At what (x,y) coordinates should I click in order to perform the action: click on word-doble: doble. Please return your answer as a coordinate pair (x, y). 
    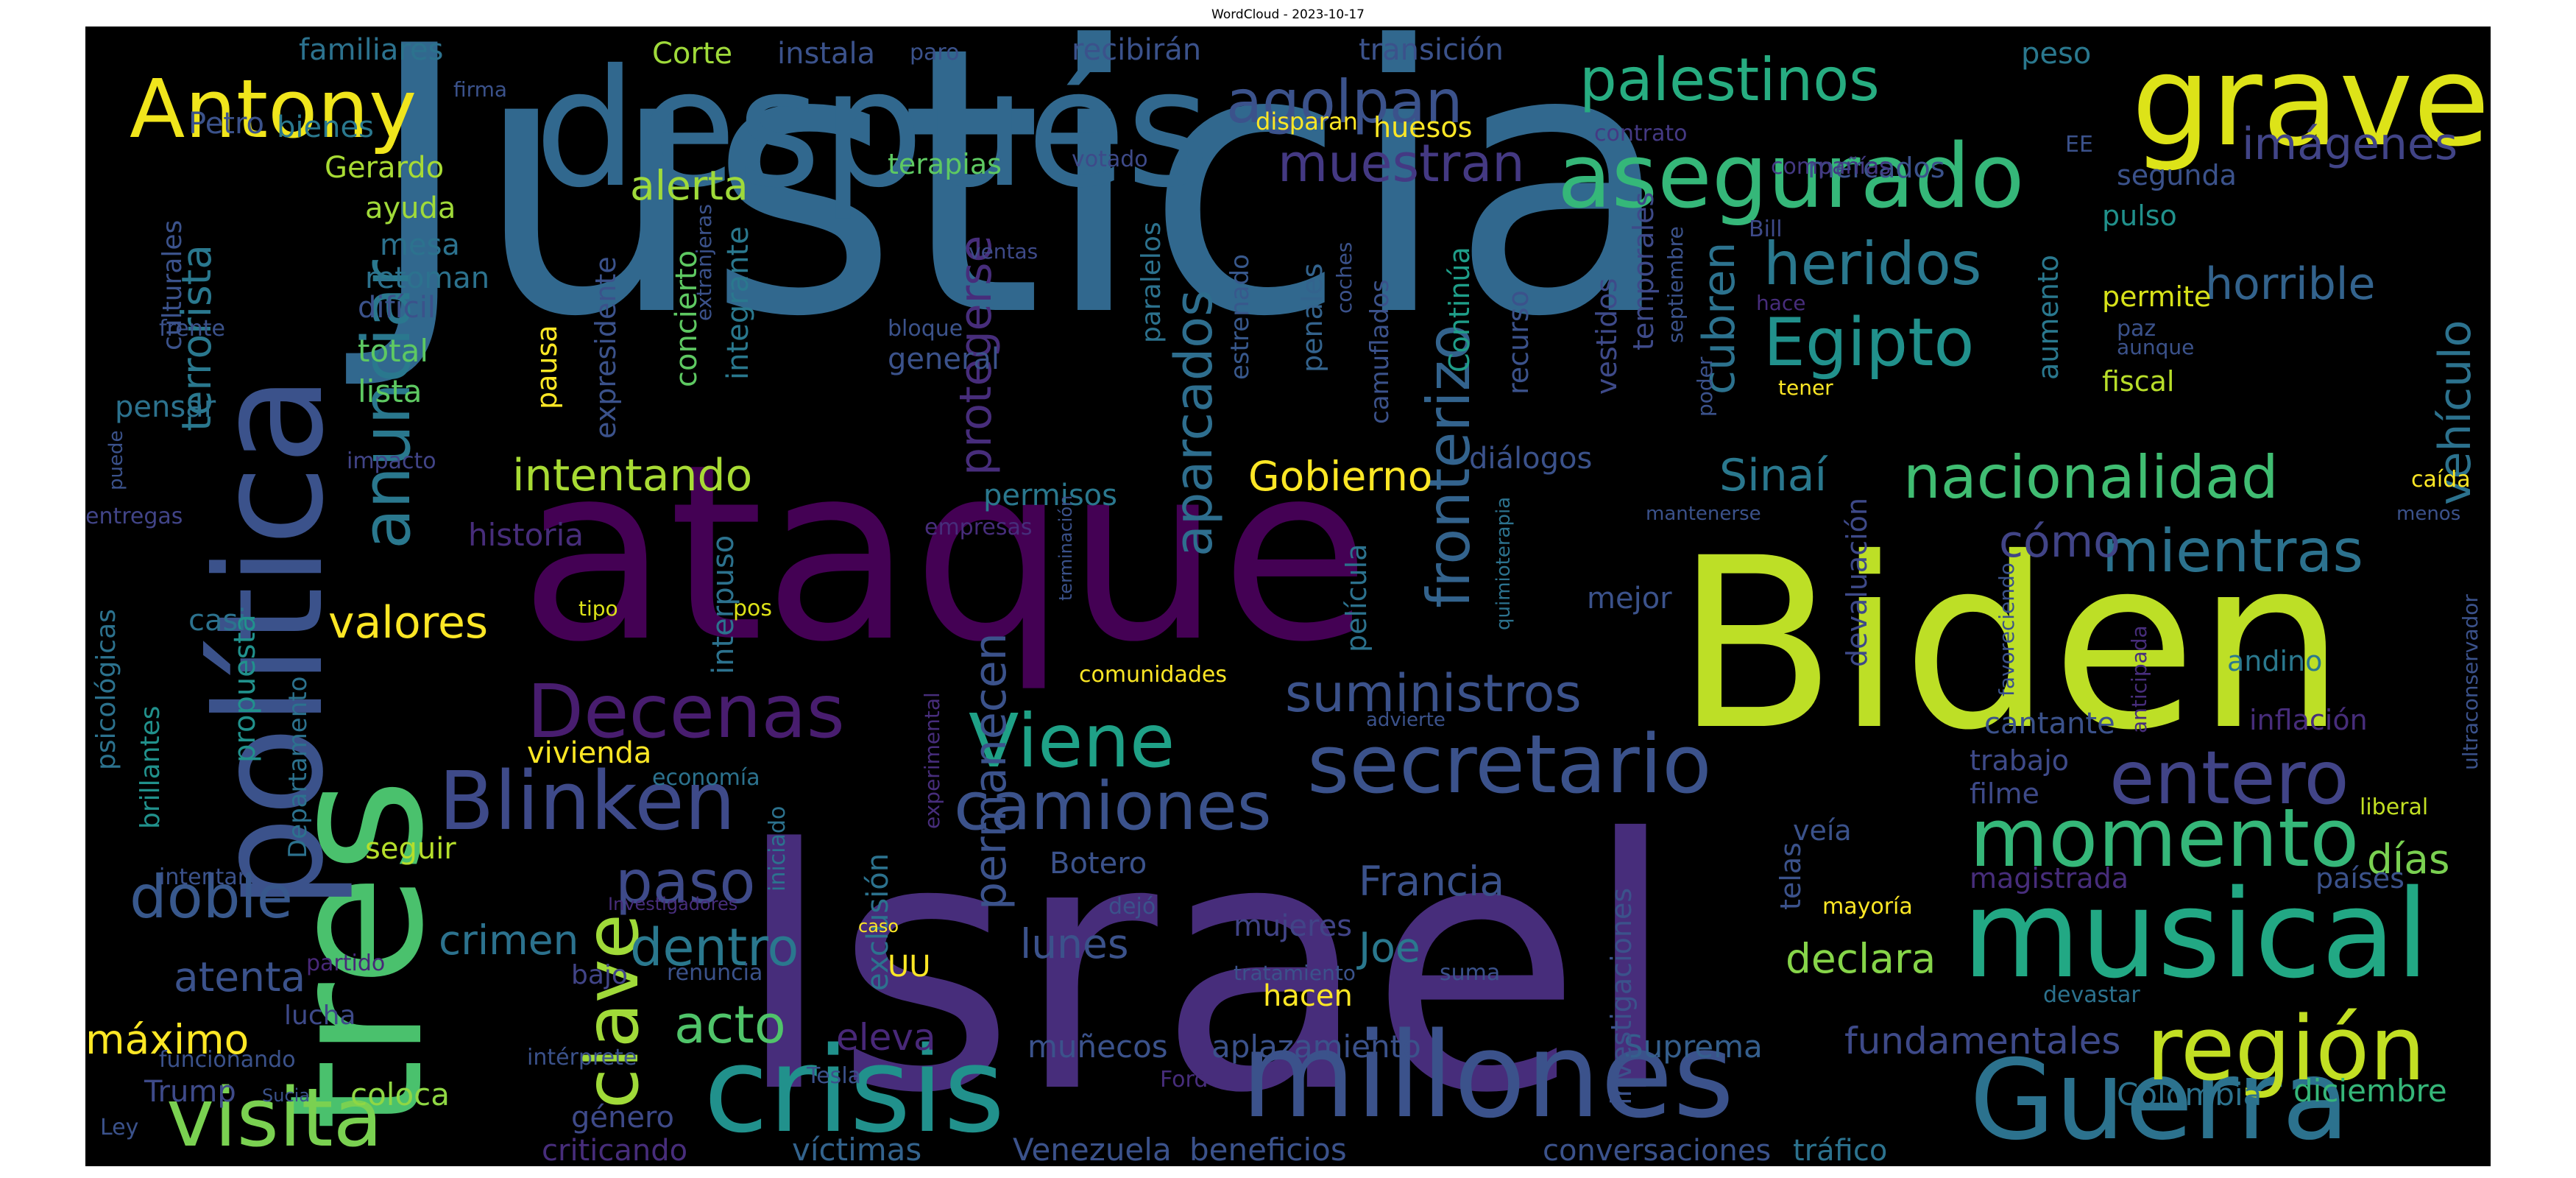
    Looking at the image, I should click on (211, 897).